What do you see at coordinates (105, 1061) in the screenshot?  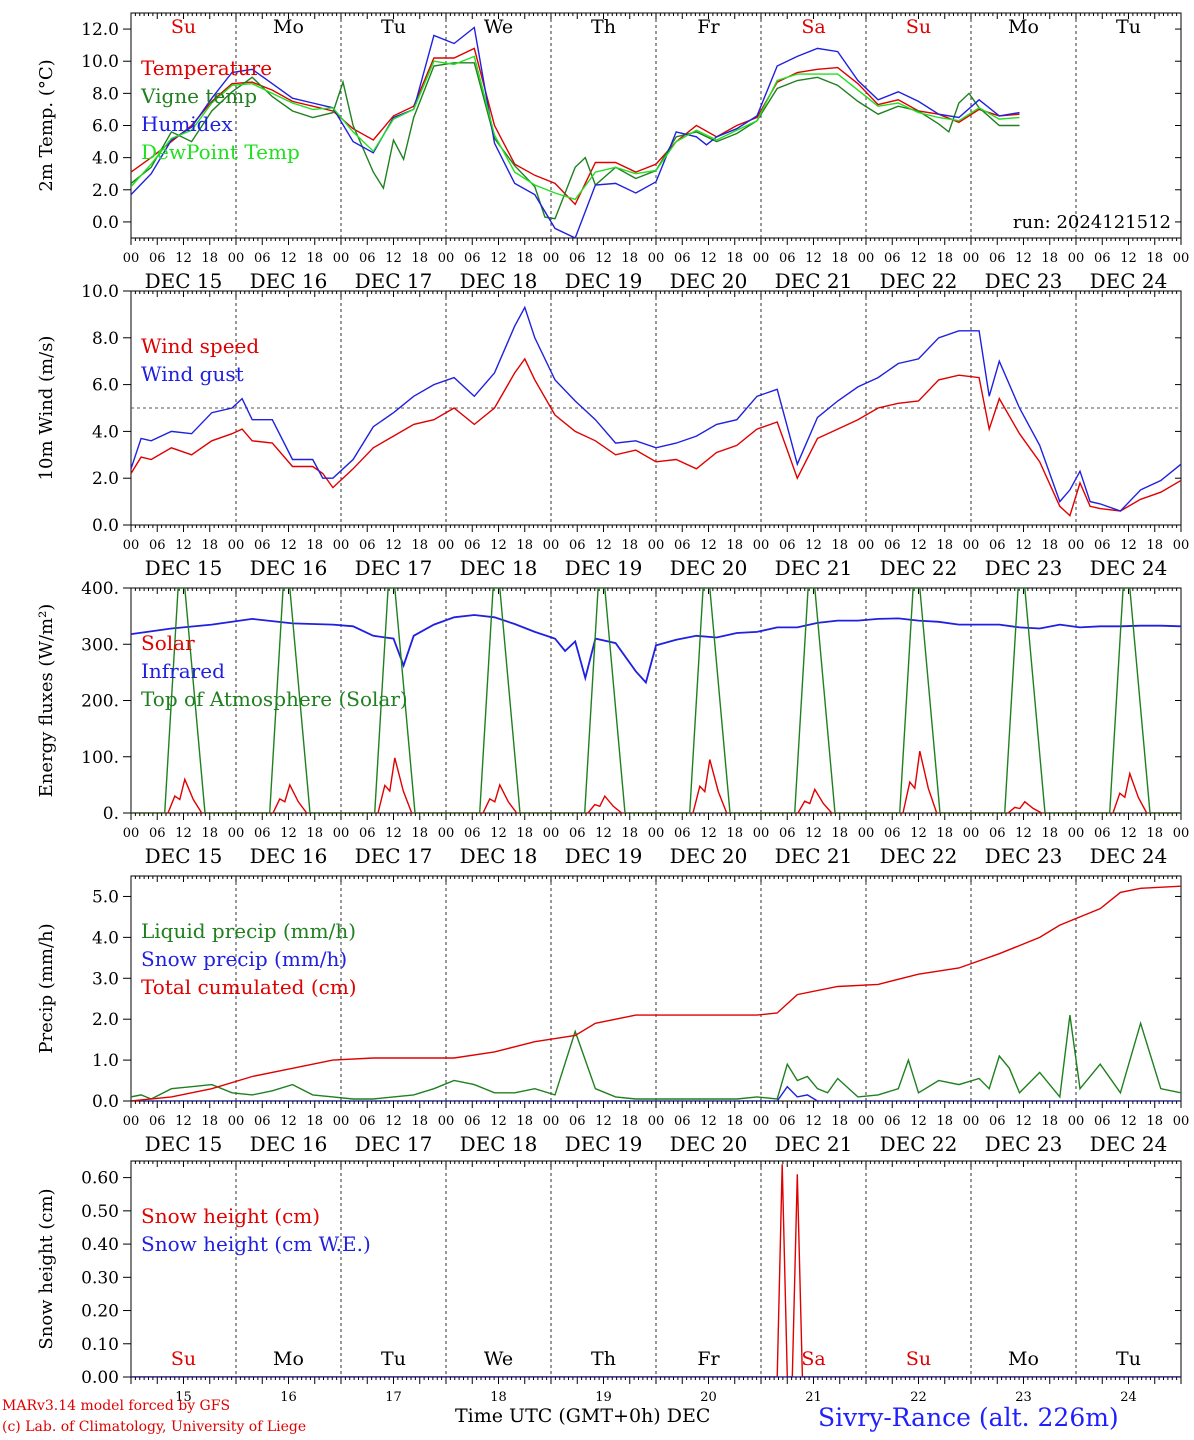 I see `y-tick-label: 1.0` at bounding box center [105, 1061].